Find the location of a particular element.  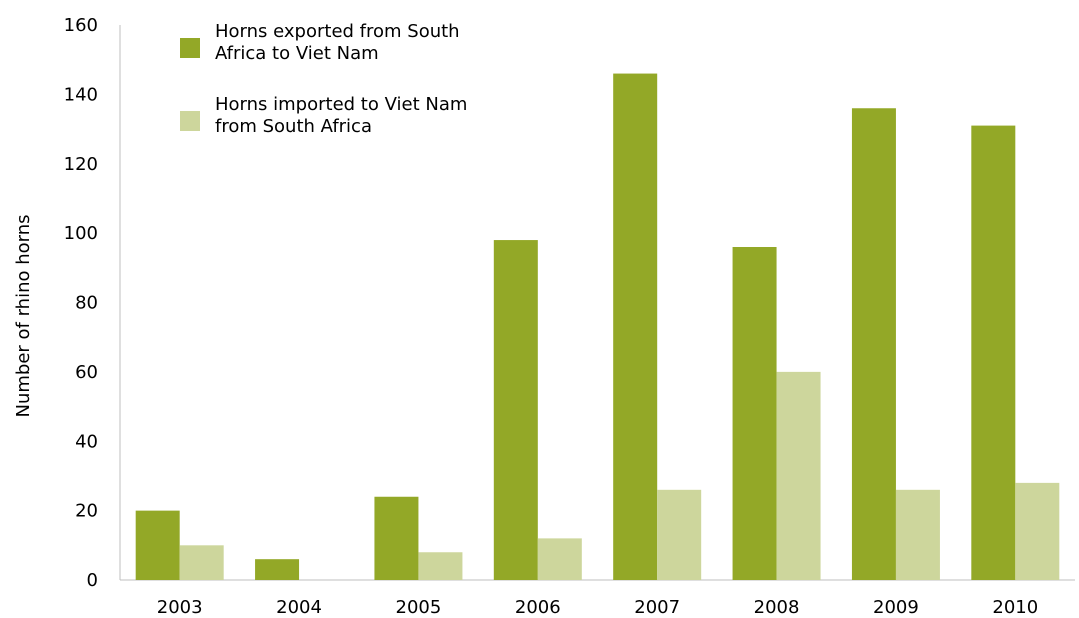

bar-exported-2006 is located at coordinates (515, 410).